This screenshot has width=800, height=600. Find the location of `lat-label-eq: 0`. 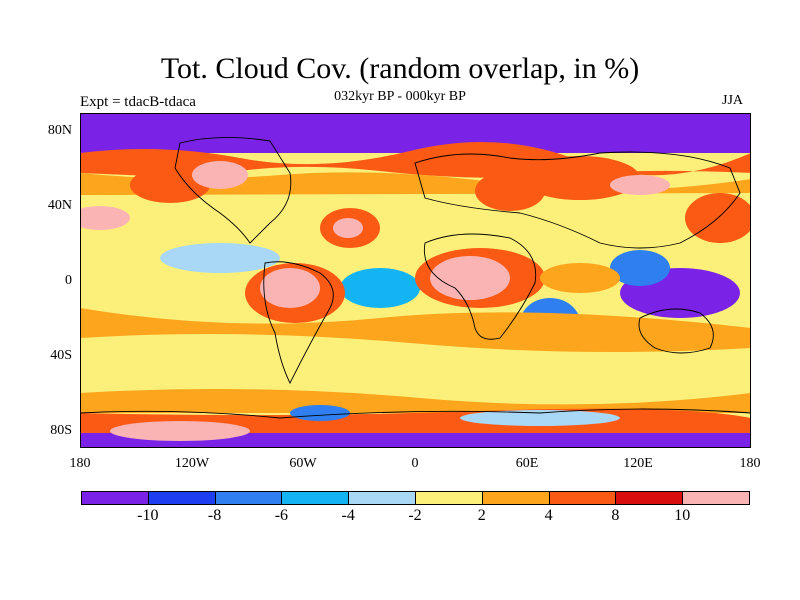

lat-label-eq: 0 is located at coordinates (68, 280).